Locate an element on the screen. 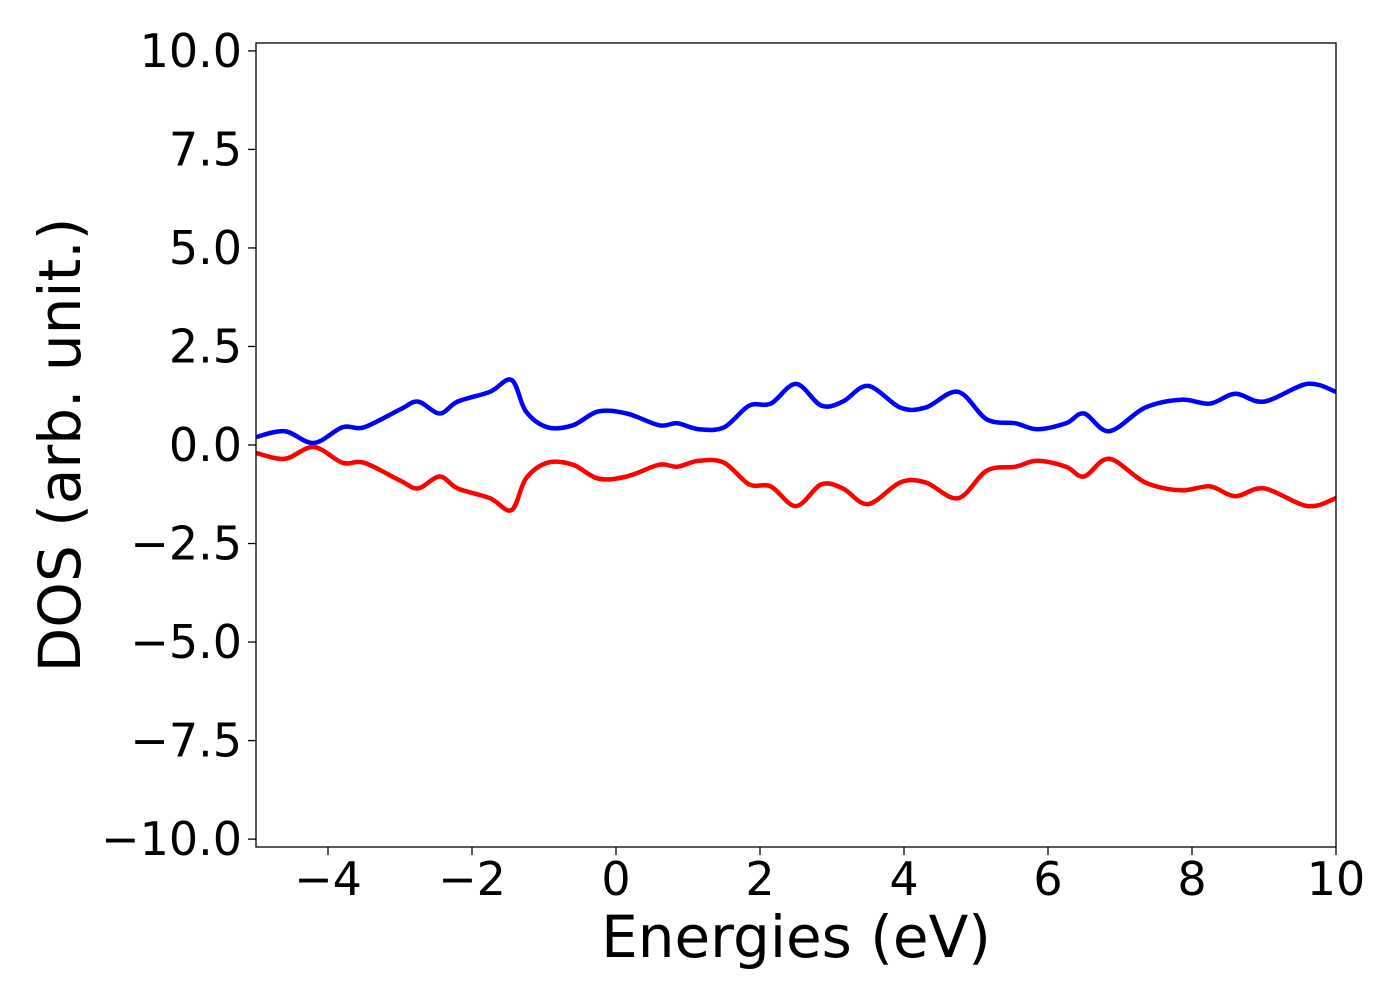  y-tick-label: −5.0 is located at coordinates (186, 642).